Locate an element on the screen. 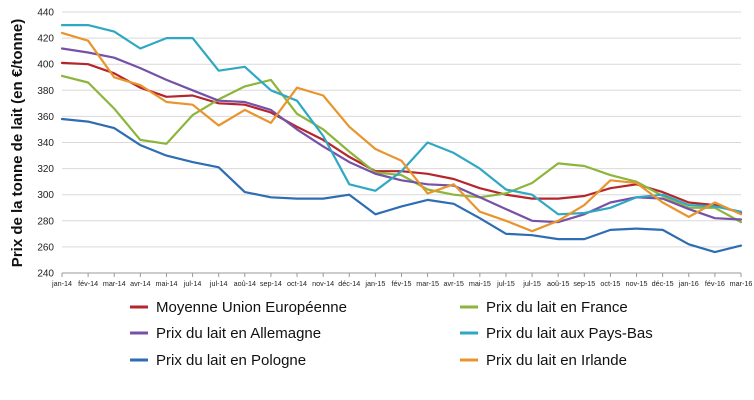 Image resolution: width=754 pixels, height=400 pixels. x-tick-label: déc-15 is located at coordinates (663, 283).